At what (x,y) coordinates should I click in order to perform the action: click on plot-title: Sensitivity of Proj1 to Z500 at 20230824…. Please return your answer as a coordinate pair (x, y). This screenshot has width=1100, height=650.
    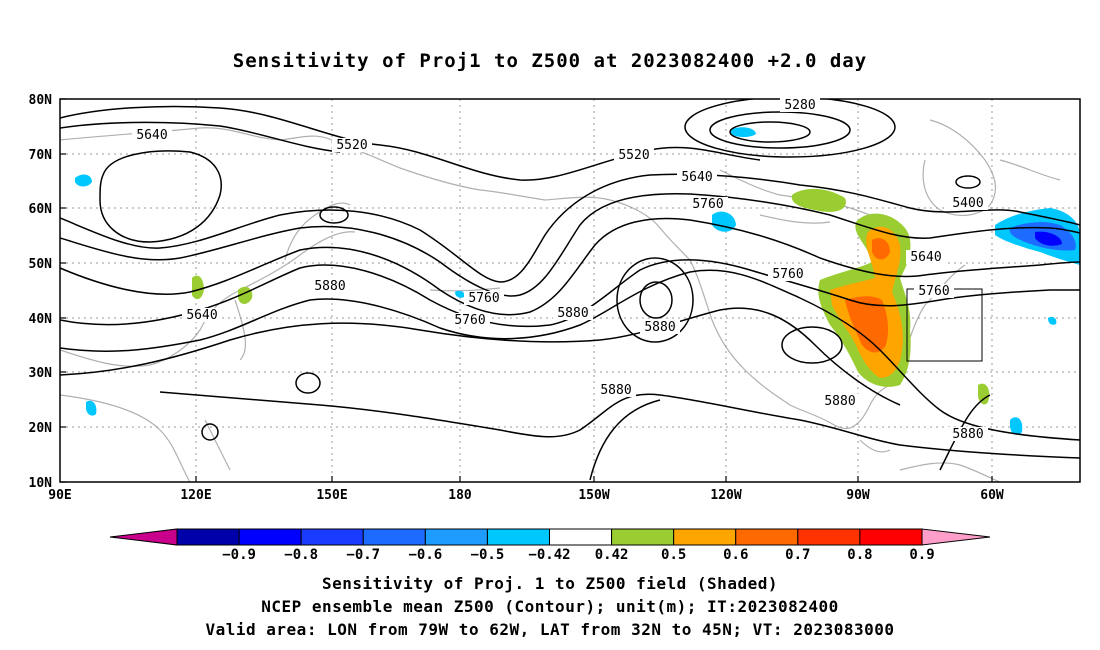
    Looking at the image, I should click on (550, 61).